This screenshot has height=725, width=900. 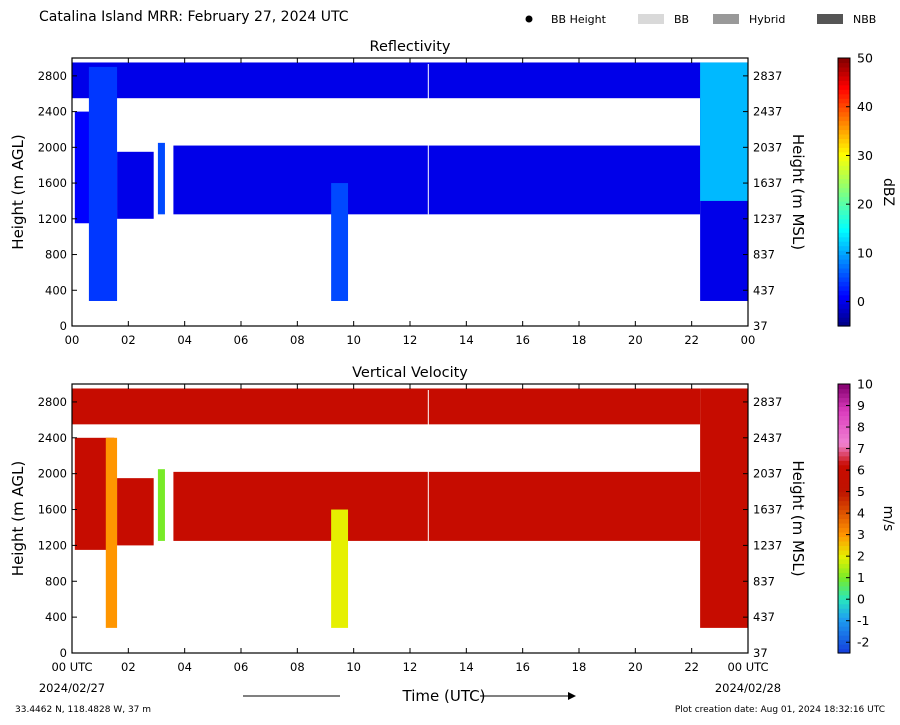 I want to click on velocity-end-date: 2024/02/28, so click(x=748, y=688).